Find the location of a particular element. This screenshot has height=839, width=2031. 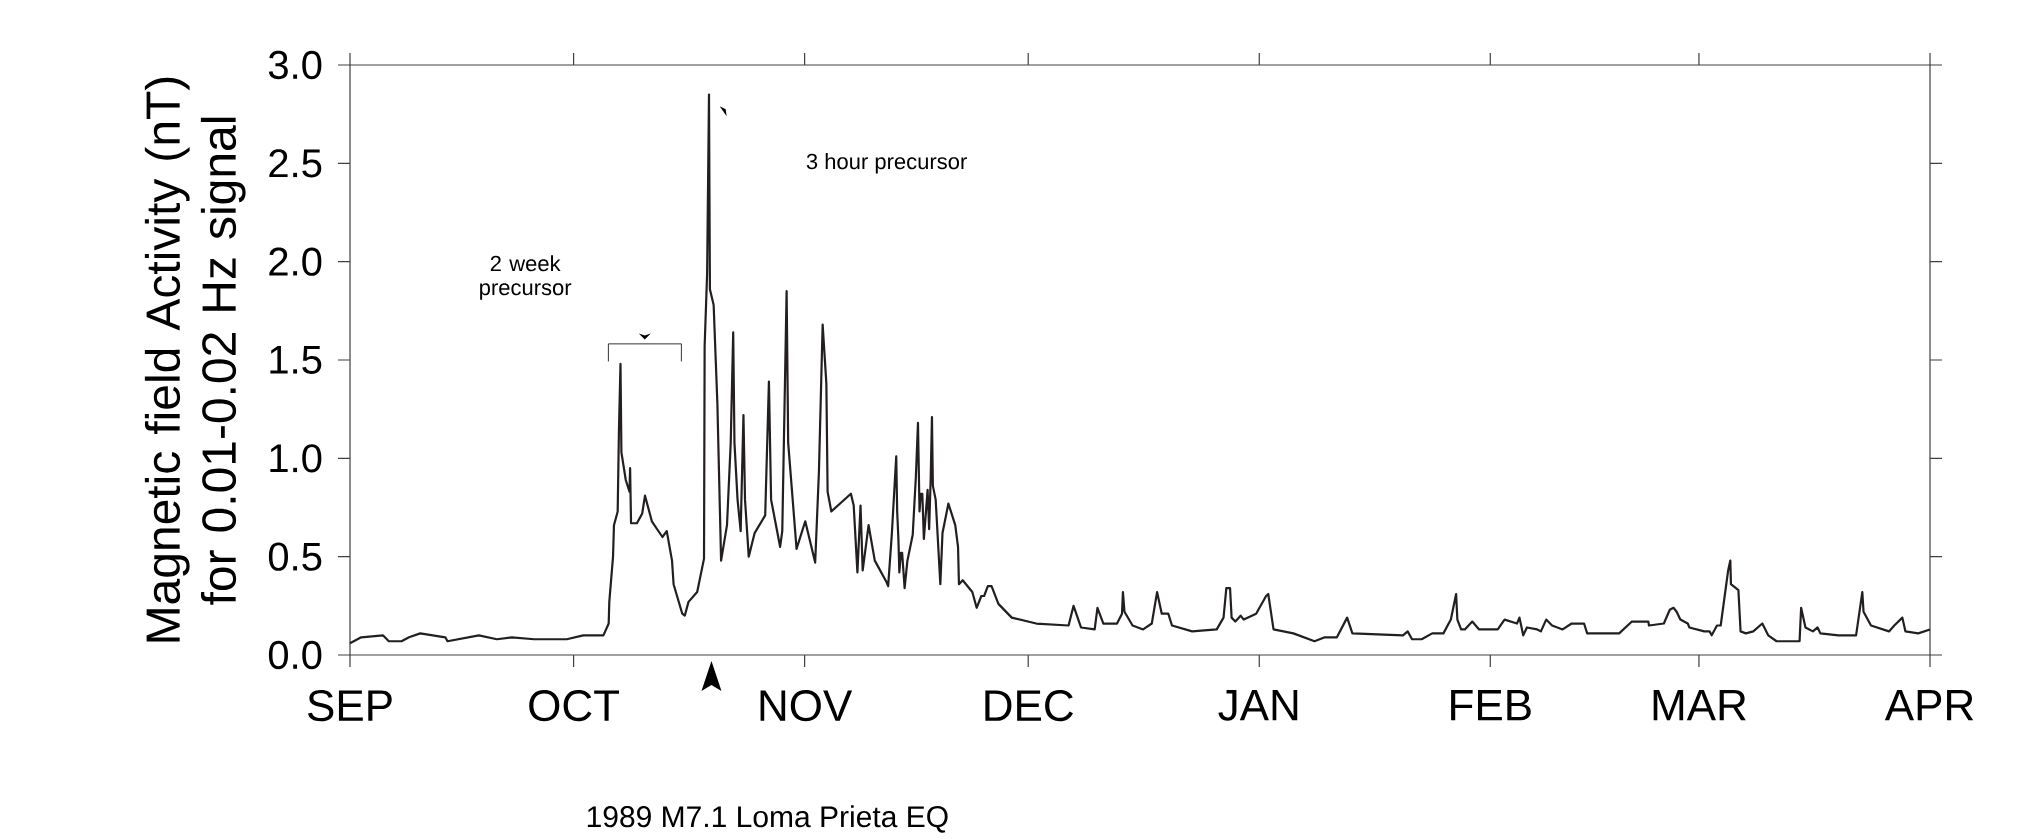

x-tick-label: DEC is located at coordinates (1029, 705).